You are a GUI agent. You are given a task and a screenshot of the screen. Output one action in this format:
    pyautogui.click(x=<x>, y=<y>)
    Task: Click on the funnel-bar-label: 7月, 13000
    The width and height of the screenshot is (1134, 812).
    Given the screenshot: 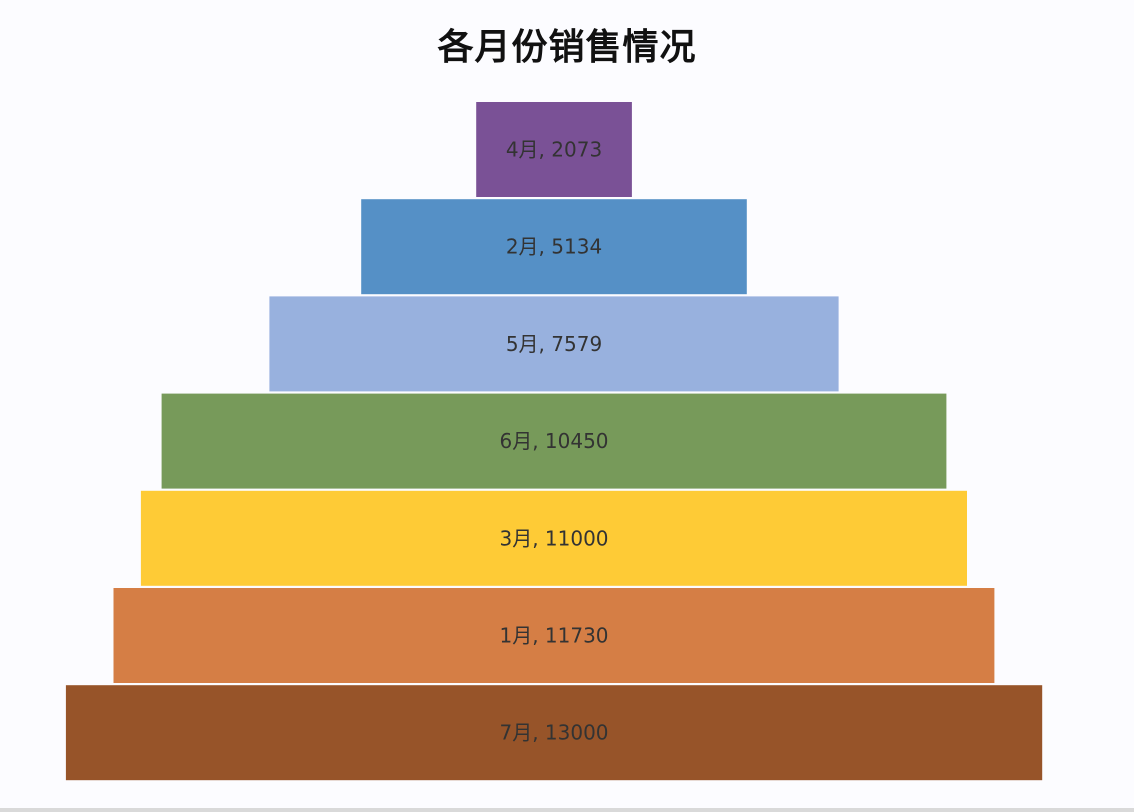 What is the action you would take?
    pyautogui.click(x=553, y=733)
    